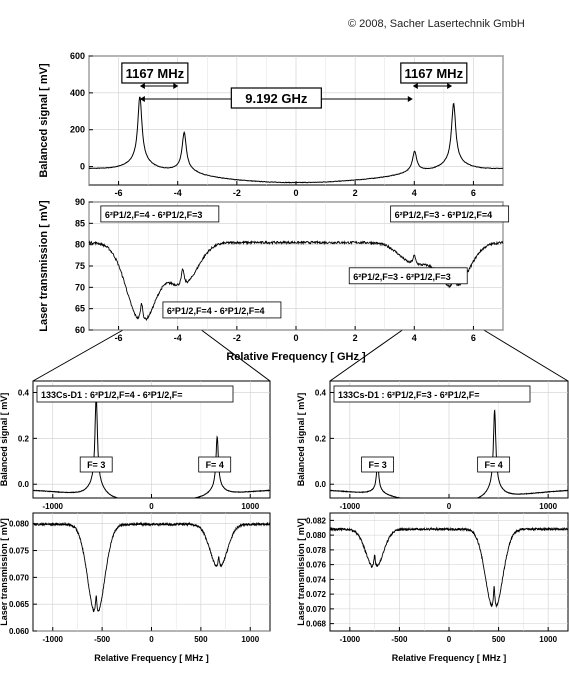 The image size is (569, 684). I want to click on chart-title: 133Cs-D1 : 6²P1/2,F=3 - 6²P1/2,F=, so click(409, 395).